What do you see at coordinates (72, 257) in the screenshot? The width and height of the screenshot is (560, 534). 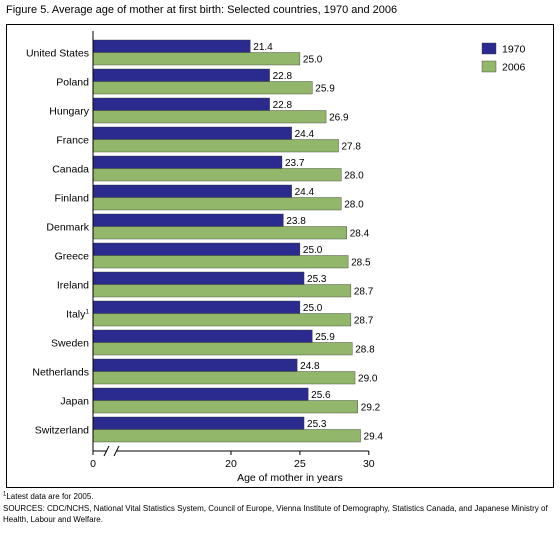 I see `category-label: Greece` at bounding box center [72, 257].